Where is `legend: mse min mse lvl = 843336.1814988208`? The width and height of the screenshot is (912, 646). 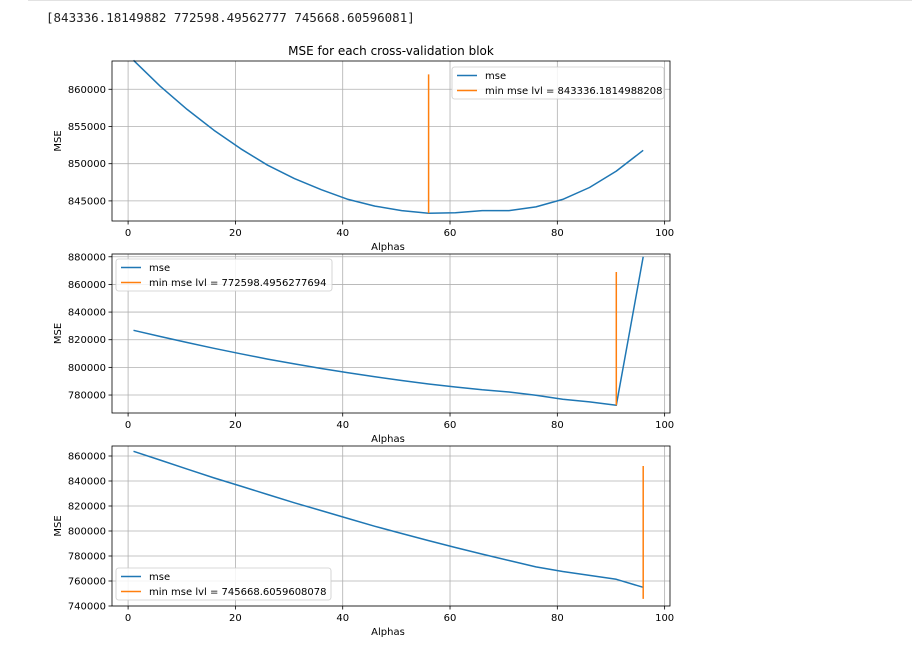
legend: mse min mse lvl = 843336.1814988208 is located at coordinates (558, 83).